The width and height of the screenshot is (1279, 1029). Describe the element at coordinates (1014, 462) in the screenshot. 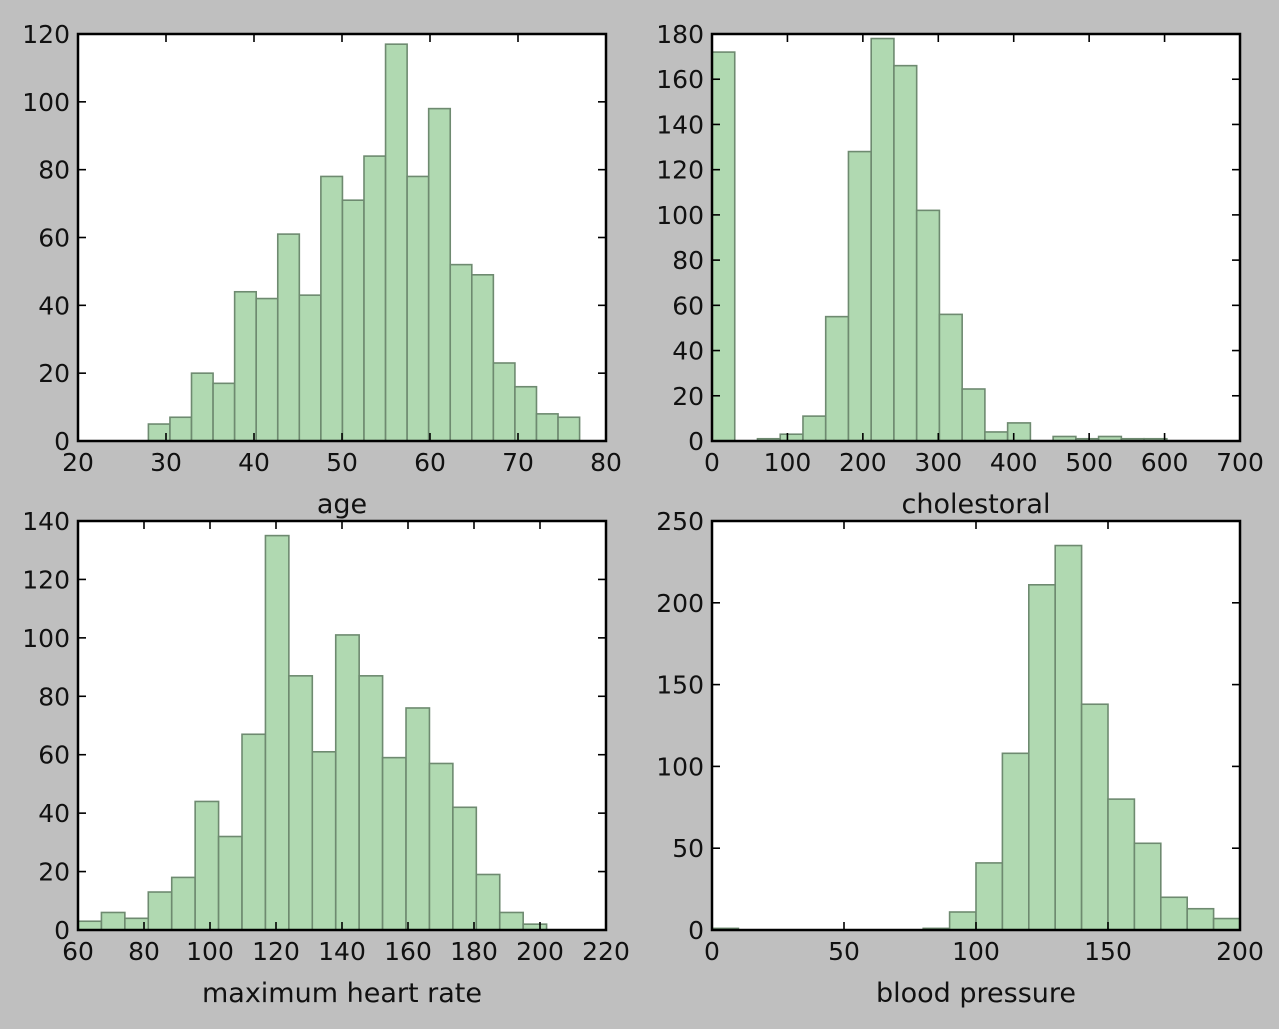

I see `x-tick-label: 400` at that location.